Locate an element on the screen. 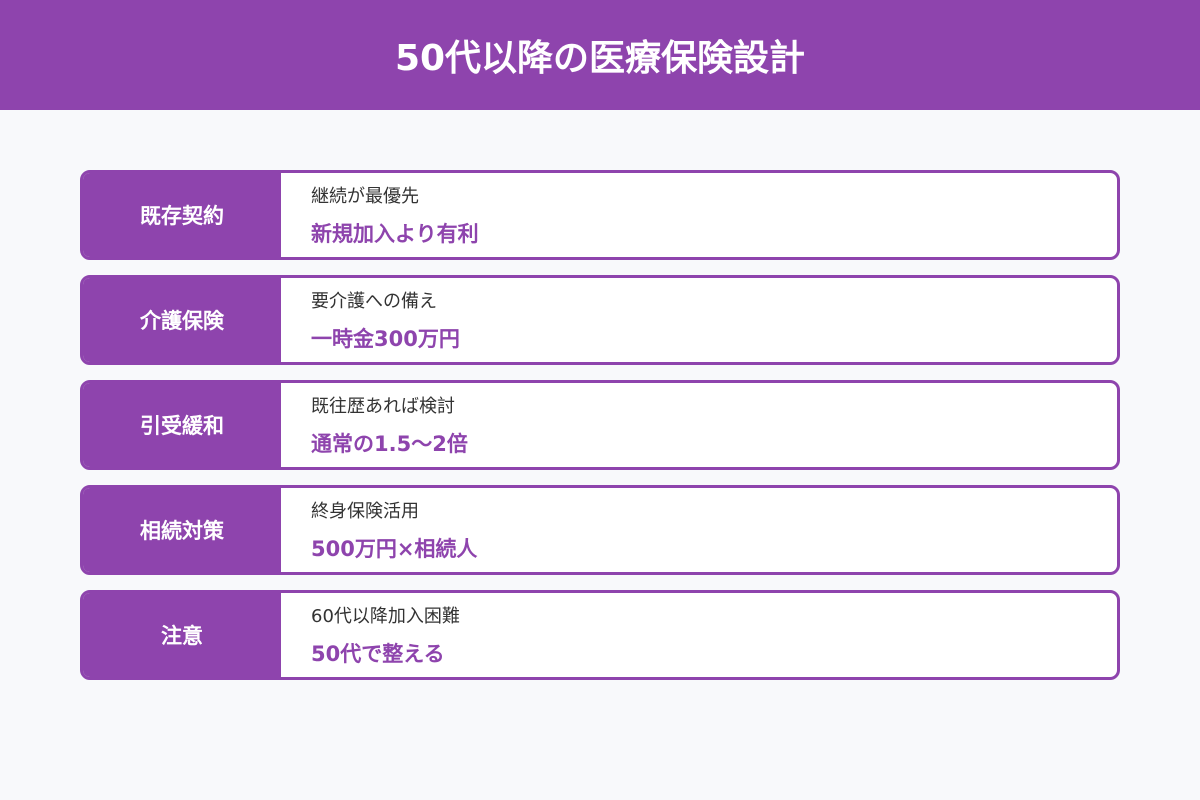 This screenshot has width=1200, height=800. row-sub: 終身保険活用 is located at coordinates (365, 511).